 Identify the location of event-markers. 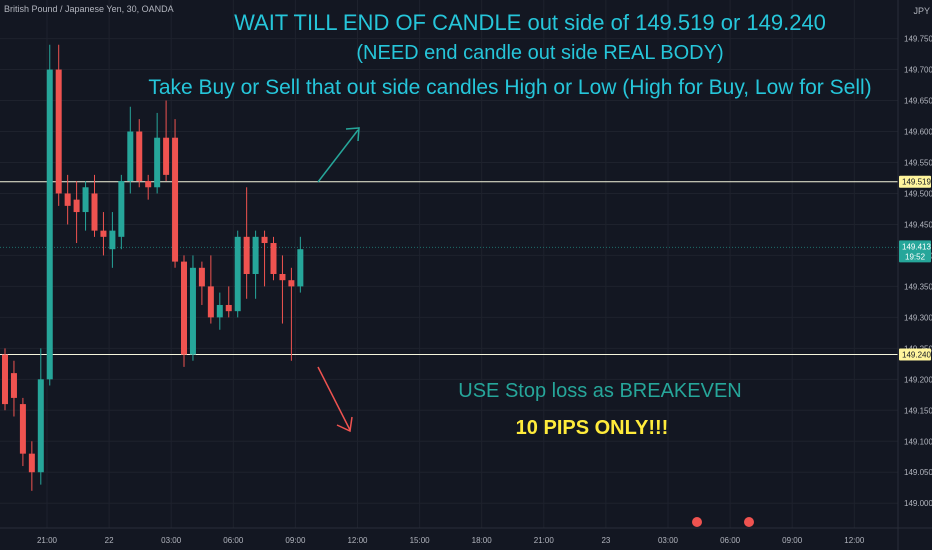
(723, 522).